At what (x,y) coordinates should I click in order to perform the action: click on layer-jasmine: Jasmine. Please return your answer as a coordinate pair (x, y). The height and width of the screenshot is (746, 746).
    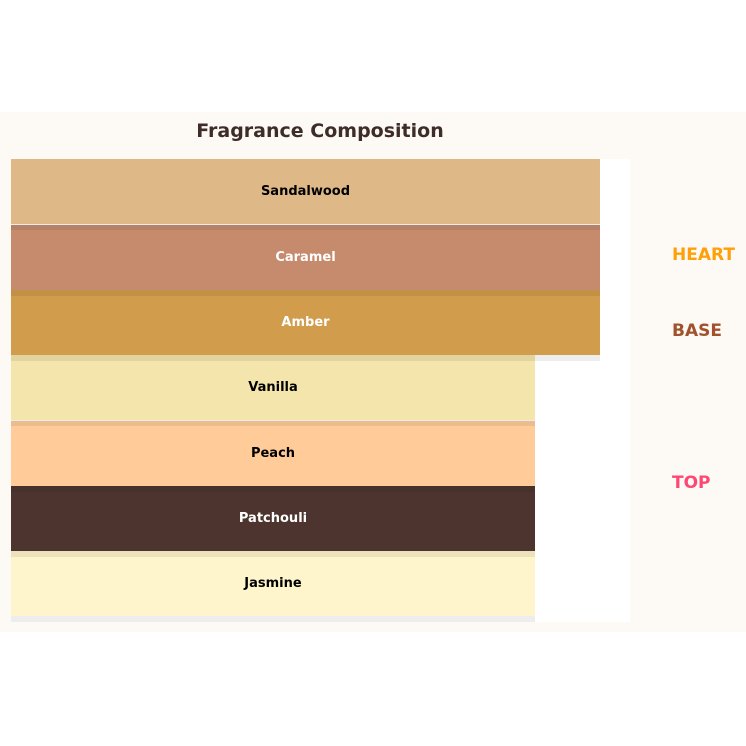
    Looking at the image, I should click on (273, 583).